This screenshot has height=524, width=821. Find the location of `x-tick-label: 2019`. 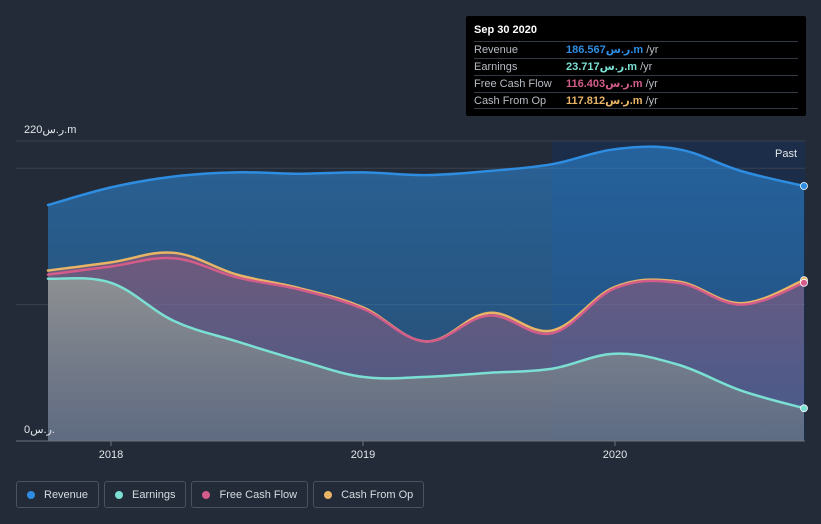

x-tick-label: 2019 is located at coordinates (363, 455).